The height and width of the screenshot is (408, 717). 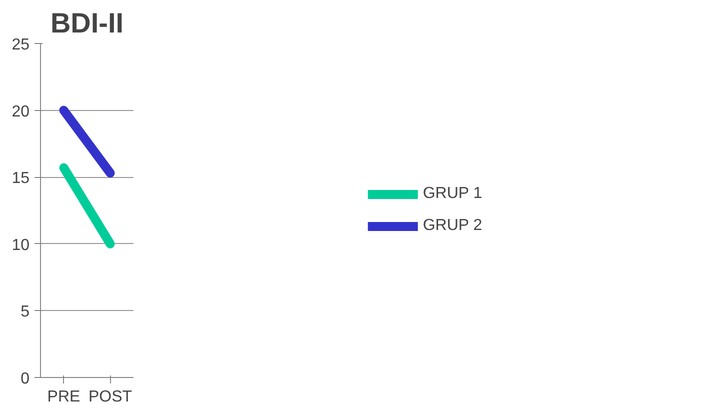 I want to click on y-tick-label: 15, so click(x=21, y=179).